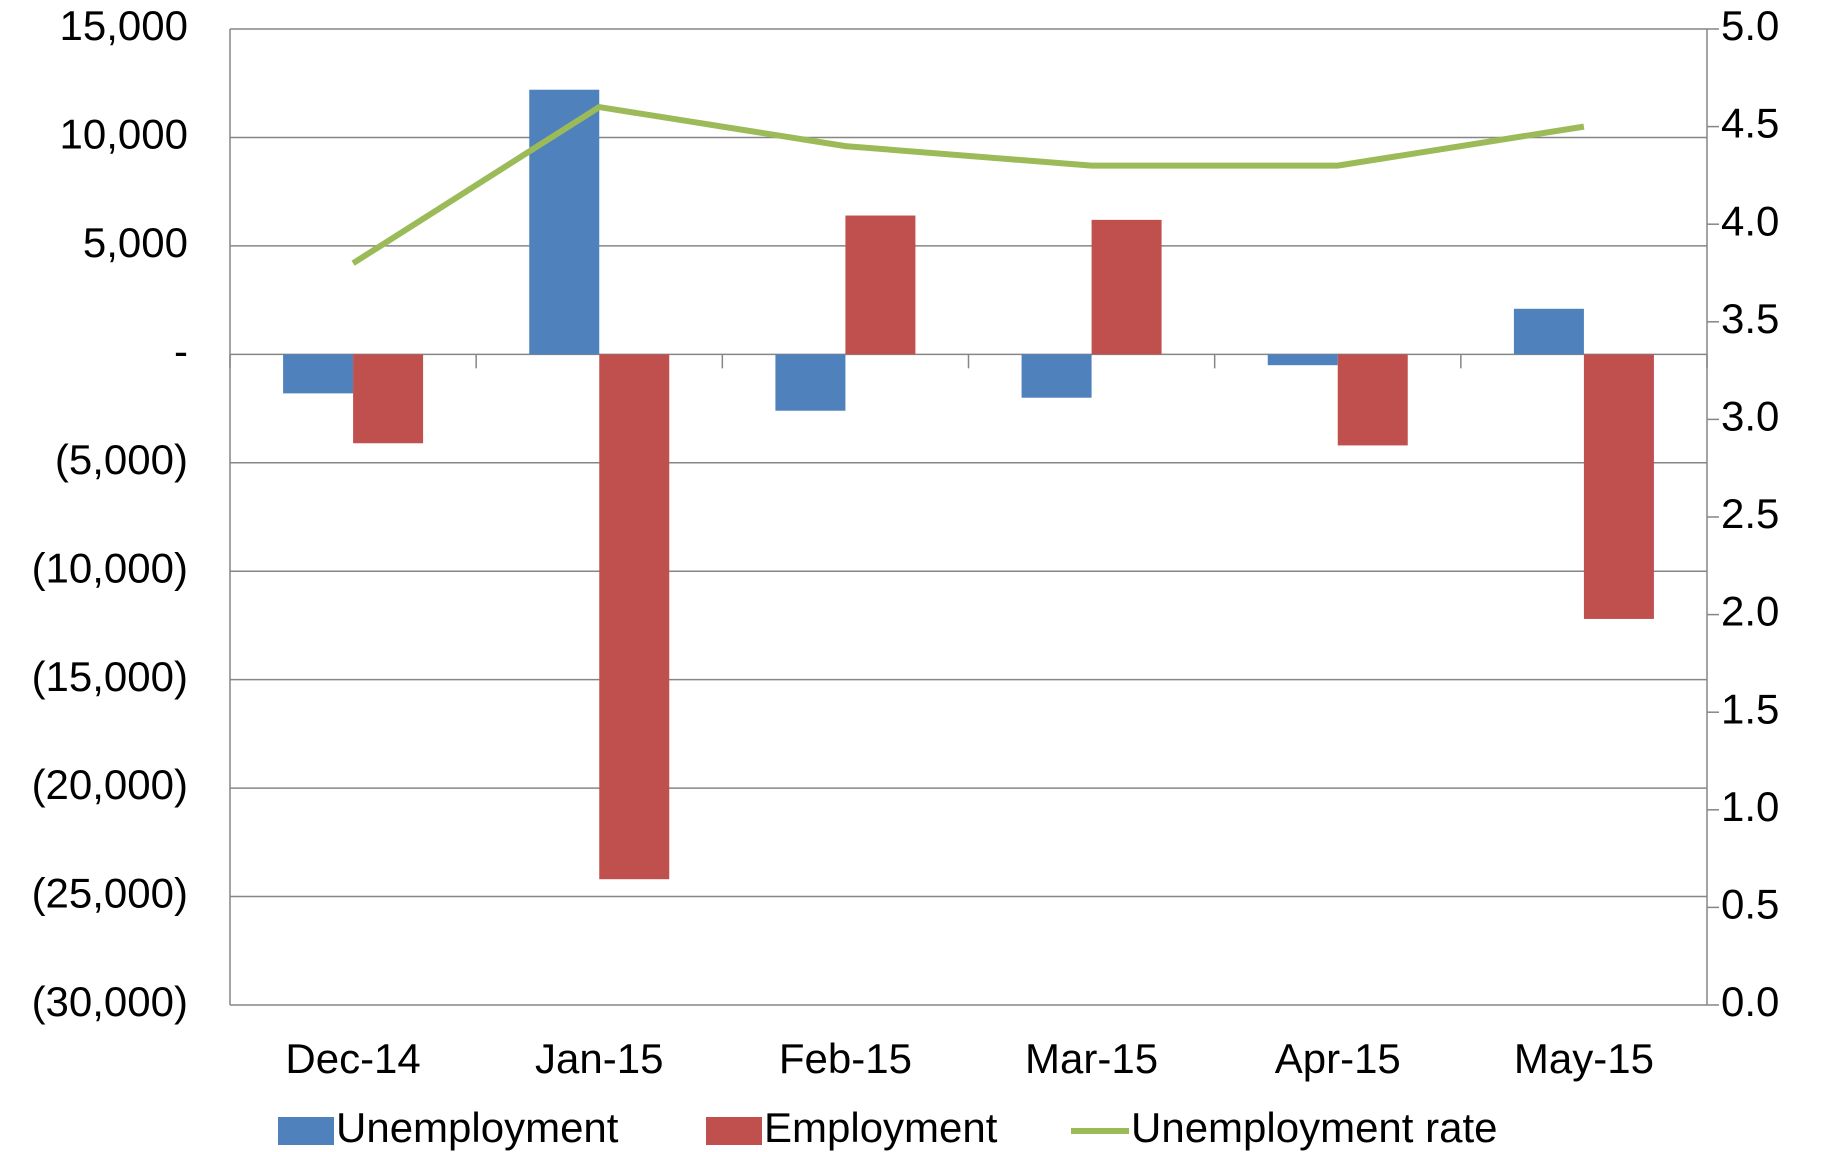 The height and width of the screenshot is (1152, 1822). I want to click on x-tick-label: Feb-15, so click(845, 1058).